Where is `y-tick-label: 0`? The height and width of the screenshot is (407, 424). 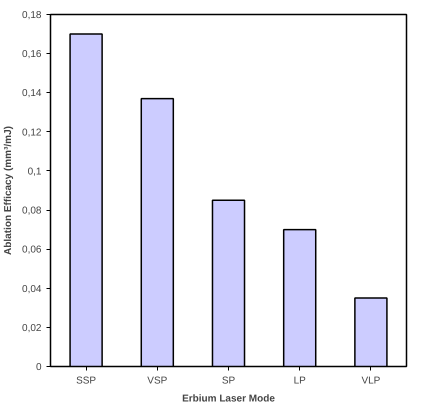 y-tick-label: 0 is located at coordinates (39, 367).